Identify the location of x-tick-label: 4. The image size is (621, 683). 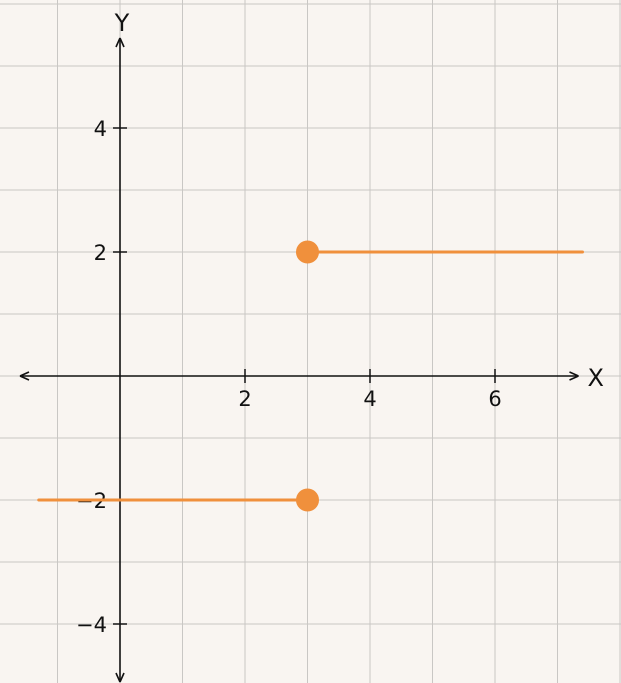
(369, 399).